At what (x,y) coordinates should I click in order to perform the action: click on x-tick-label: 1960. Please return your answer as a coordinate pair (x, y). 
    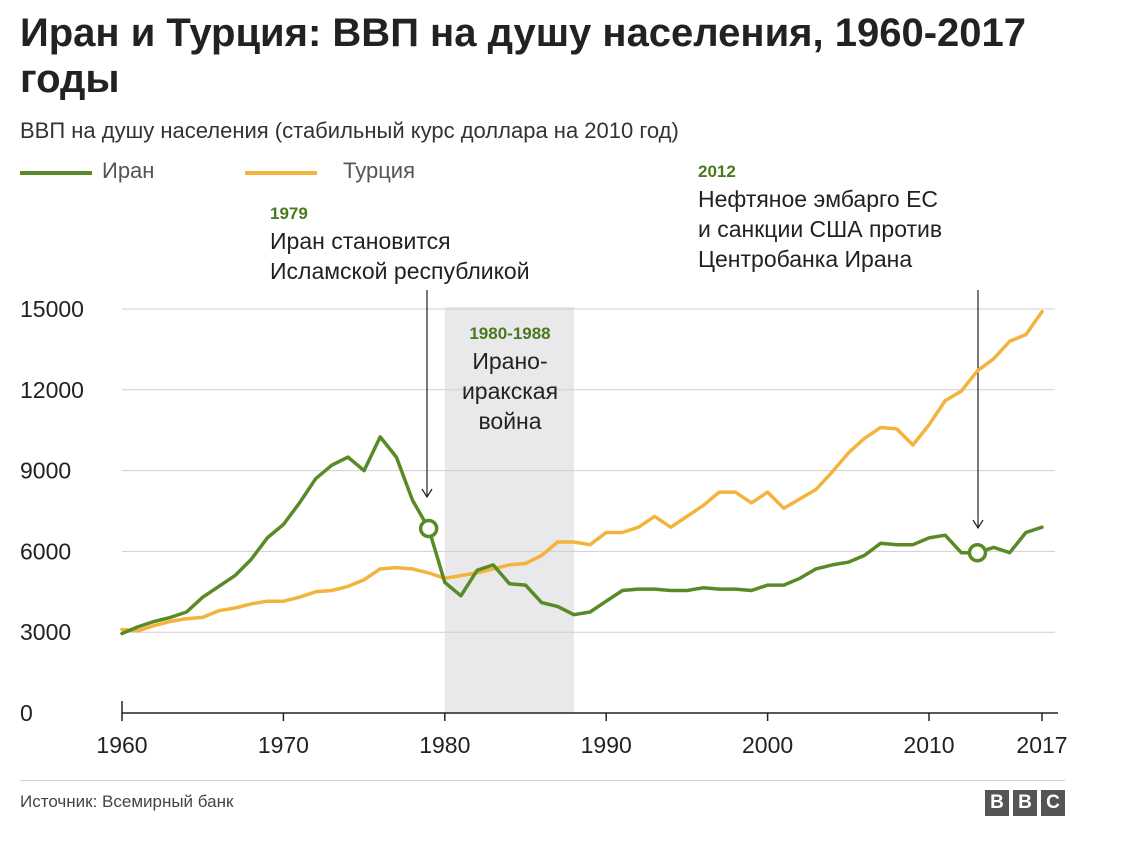
    Looking at the image, I should click on (121, 745).